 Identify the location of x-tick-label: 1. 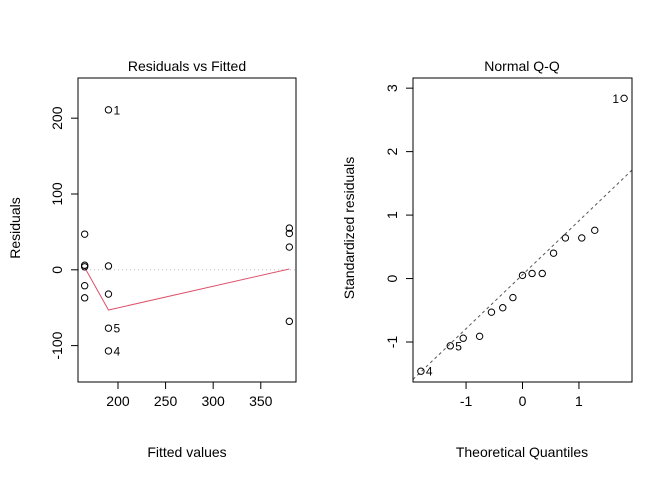
(579, 401).